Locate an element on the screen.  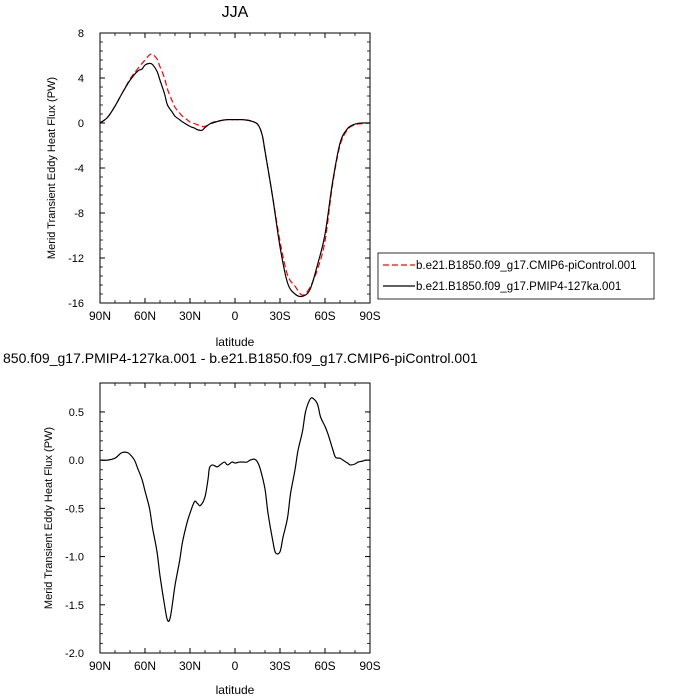
bottom-panel-x-axis-label: latitude is located at coordinates (235, 690).